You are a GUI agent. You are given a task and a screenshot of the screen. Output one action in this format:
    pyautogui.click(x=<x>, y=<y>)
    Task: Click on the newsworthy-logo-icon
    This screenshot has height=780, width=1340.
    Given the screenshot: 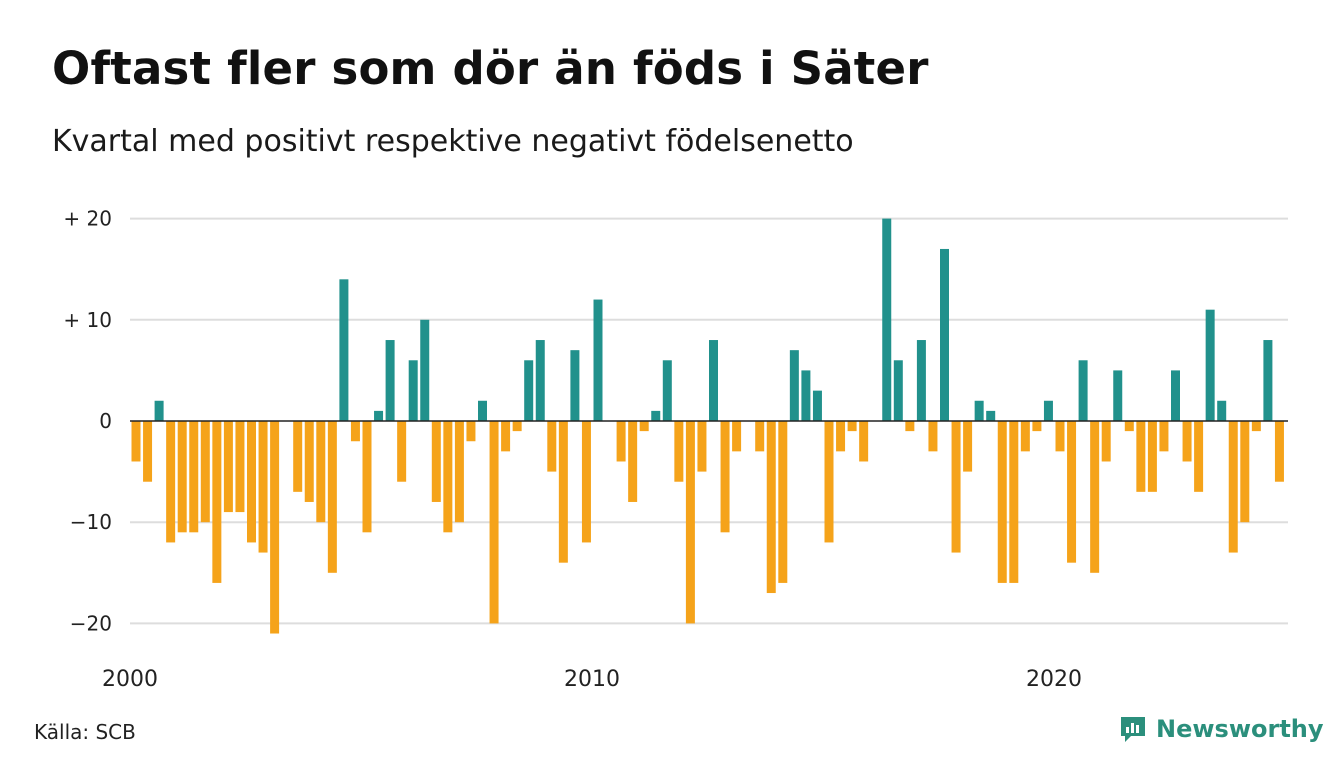 What is the action you would take?
    pyautogui.click(x=1133, y=729)
    